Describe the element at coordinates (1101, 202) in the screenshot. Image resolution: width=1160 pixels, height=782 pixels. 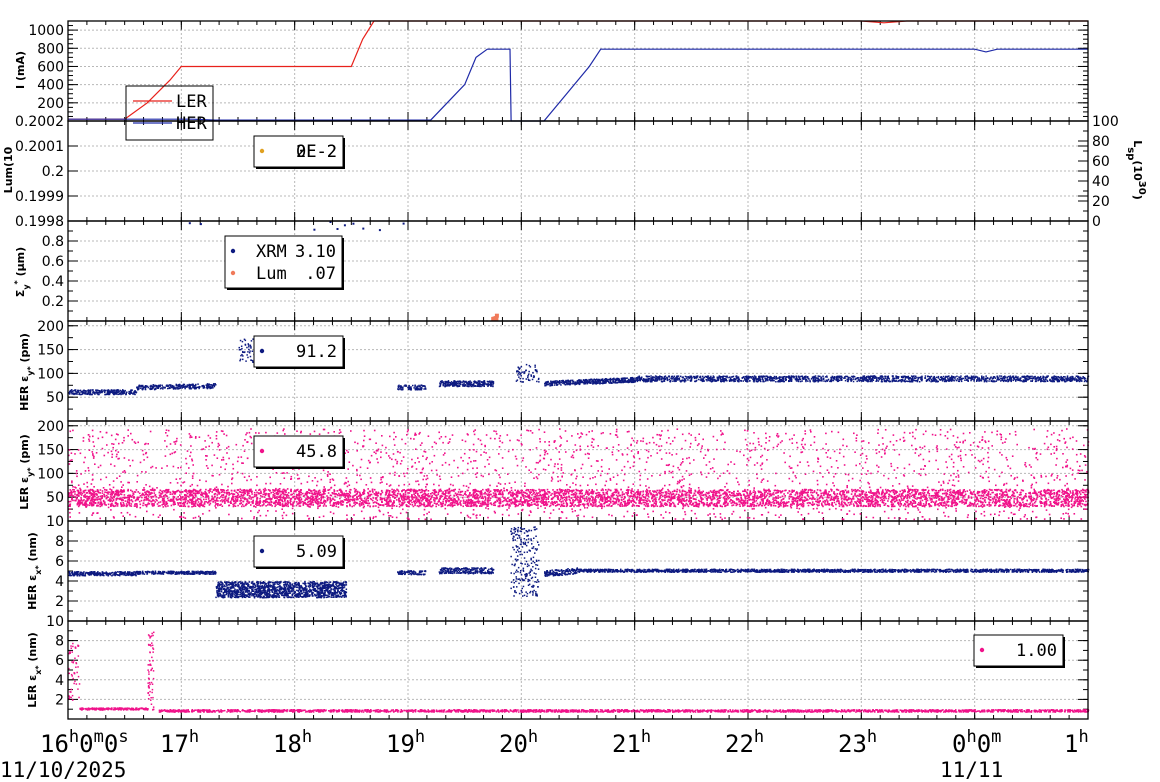
I see `y2-tick-label: 20` at that location.